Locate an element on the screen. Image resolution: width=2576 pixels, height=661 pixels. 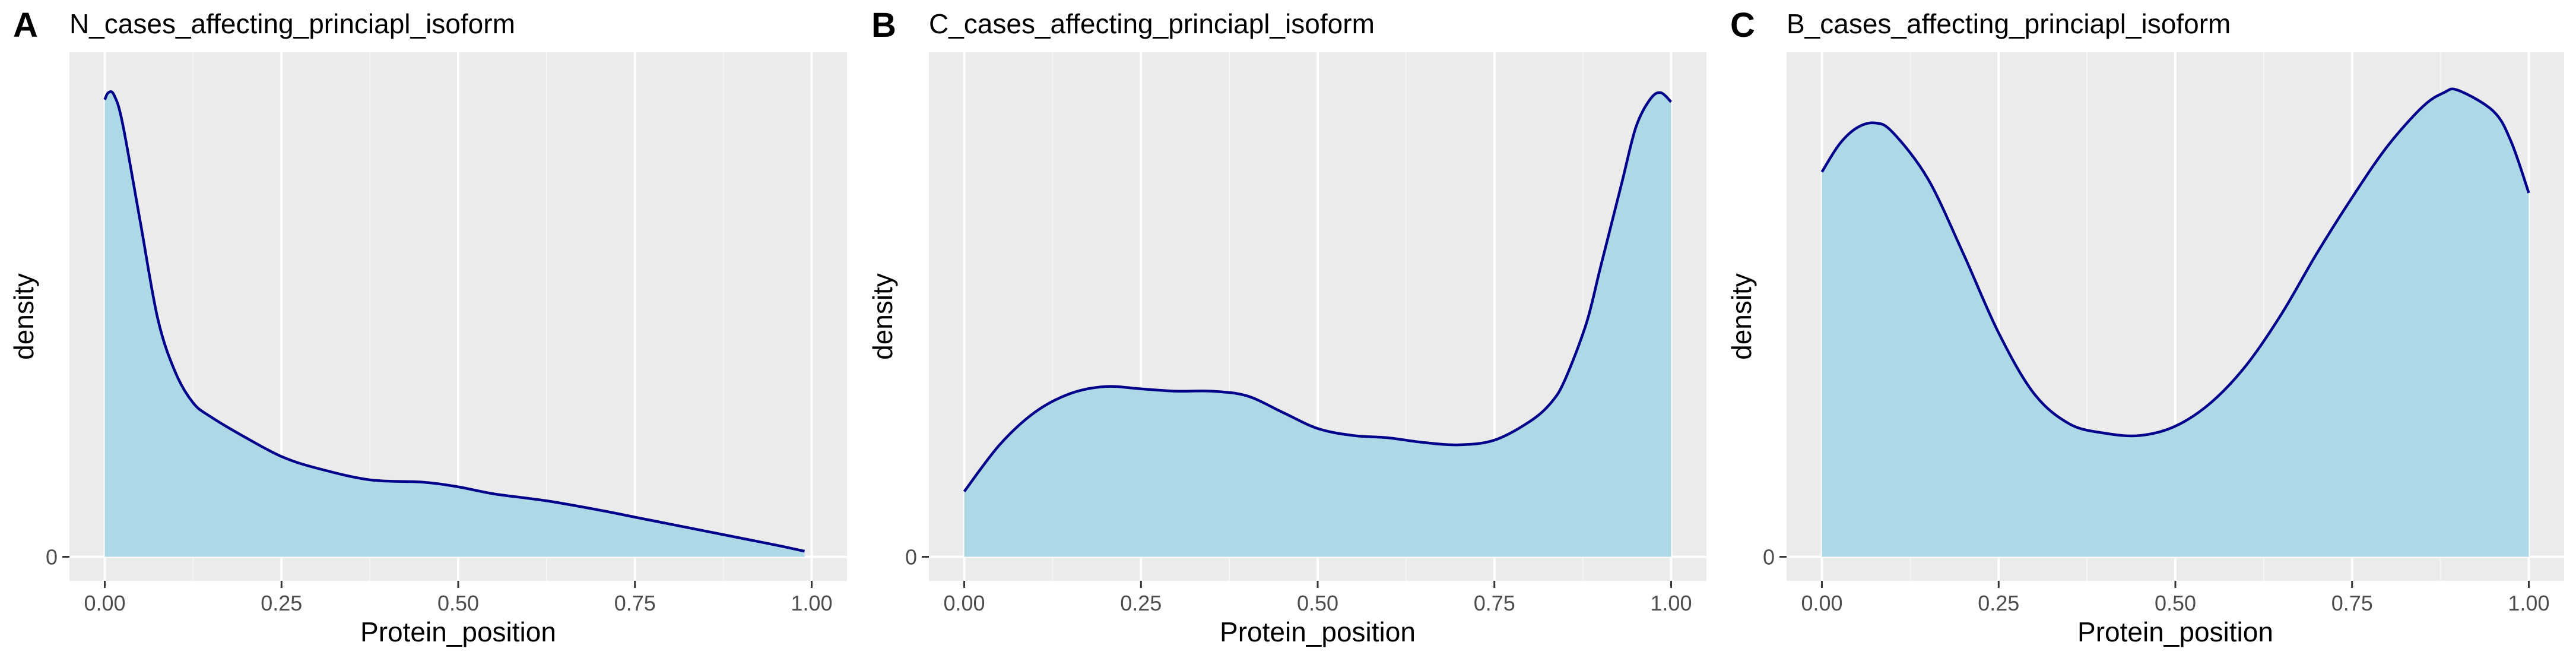
panel-b-x-axis-title: Protein_position is located at coordinates (1318, 631).